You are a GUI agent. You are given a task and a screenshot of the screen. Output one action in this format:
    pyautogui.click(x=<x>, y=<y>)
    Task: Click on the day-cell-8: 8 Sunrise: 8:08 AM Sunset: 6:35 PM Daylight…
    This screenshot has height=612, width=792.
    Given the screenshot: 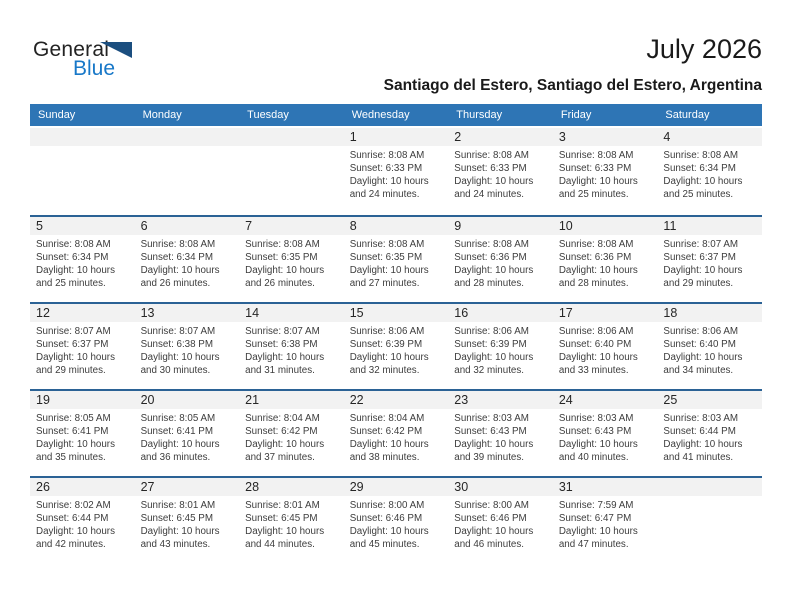 What is the action you would take?
    pyautogui.click(x=396, y=259)
    